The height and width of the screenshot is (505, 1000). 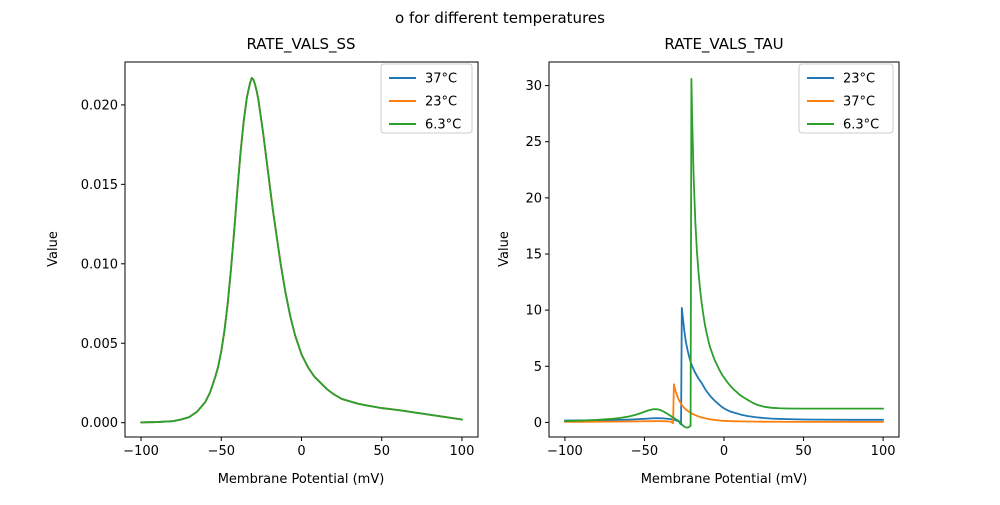 What do you see at coordinates (723, 44) in the screenshot?
I see `right-plot-title: RATE_VALS_TAU` at bounding box center [723, 44].